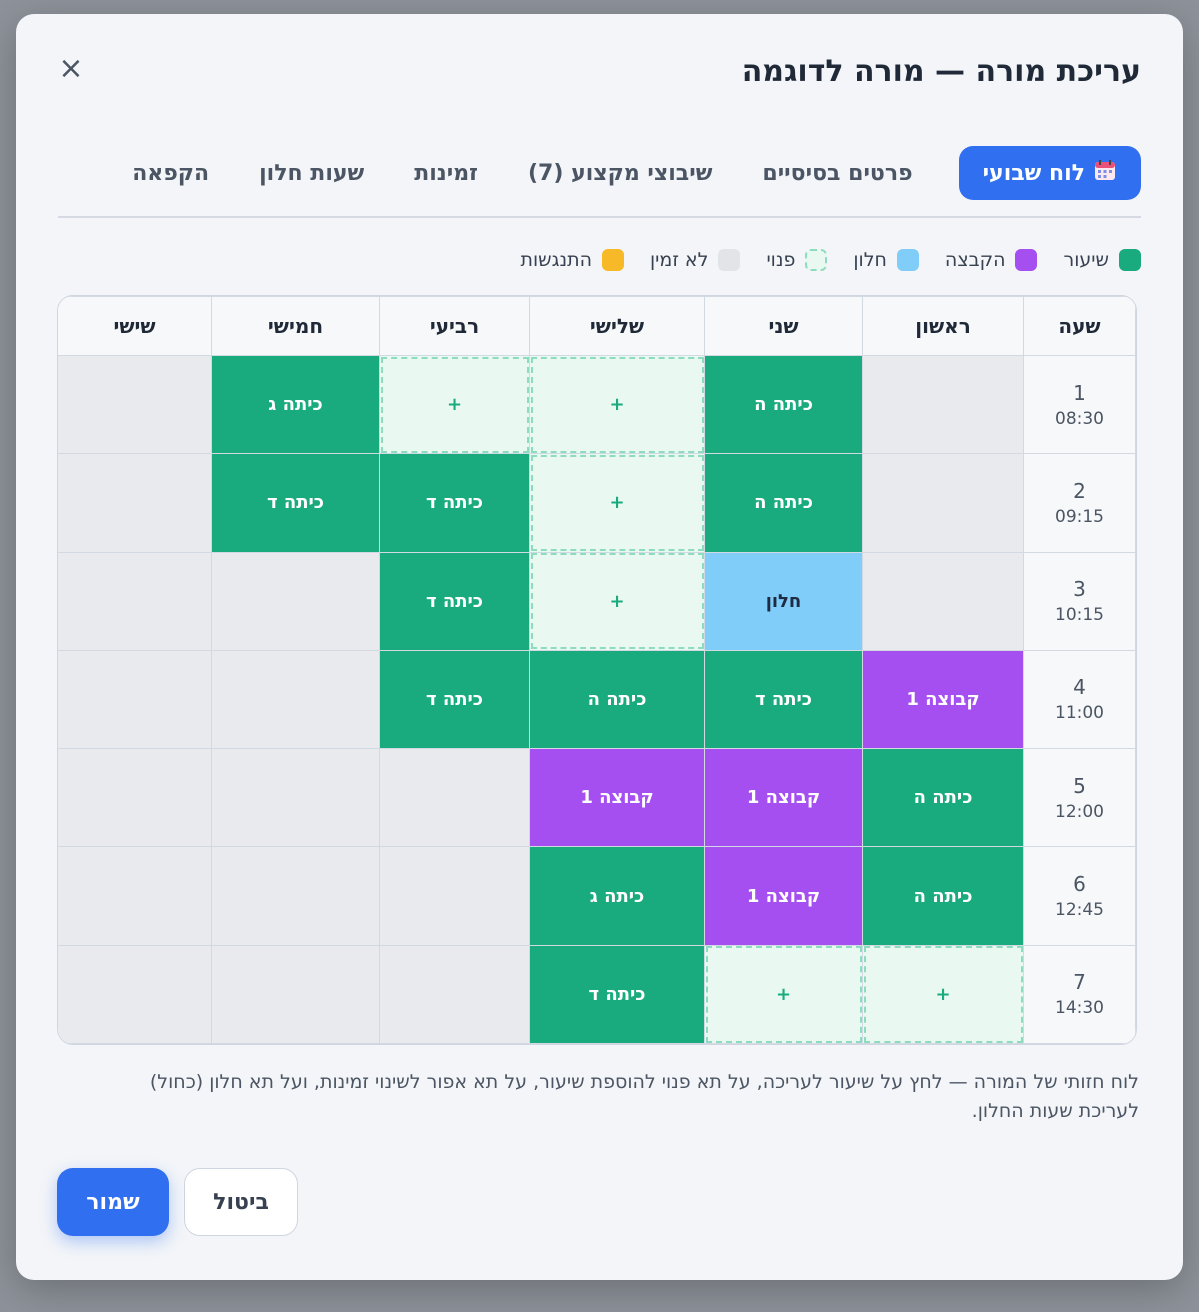  What do you see at coordinates (1079, 326) in the screenshot?
I see `header-hour: שעה` at bounding box center [1079, 326].